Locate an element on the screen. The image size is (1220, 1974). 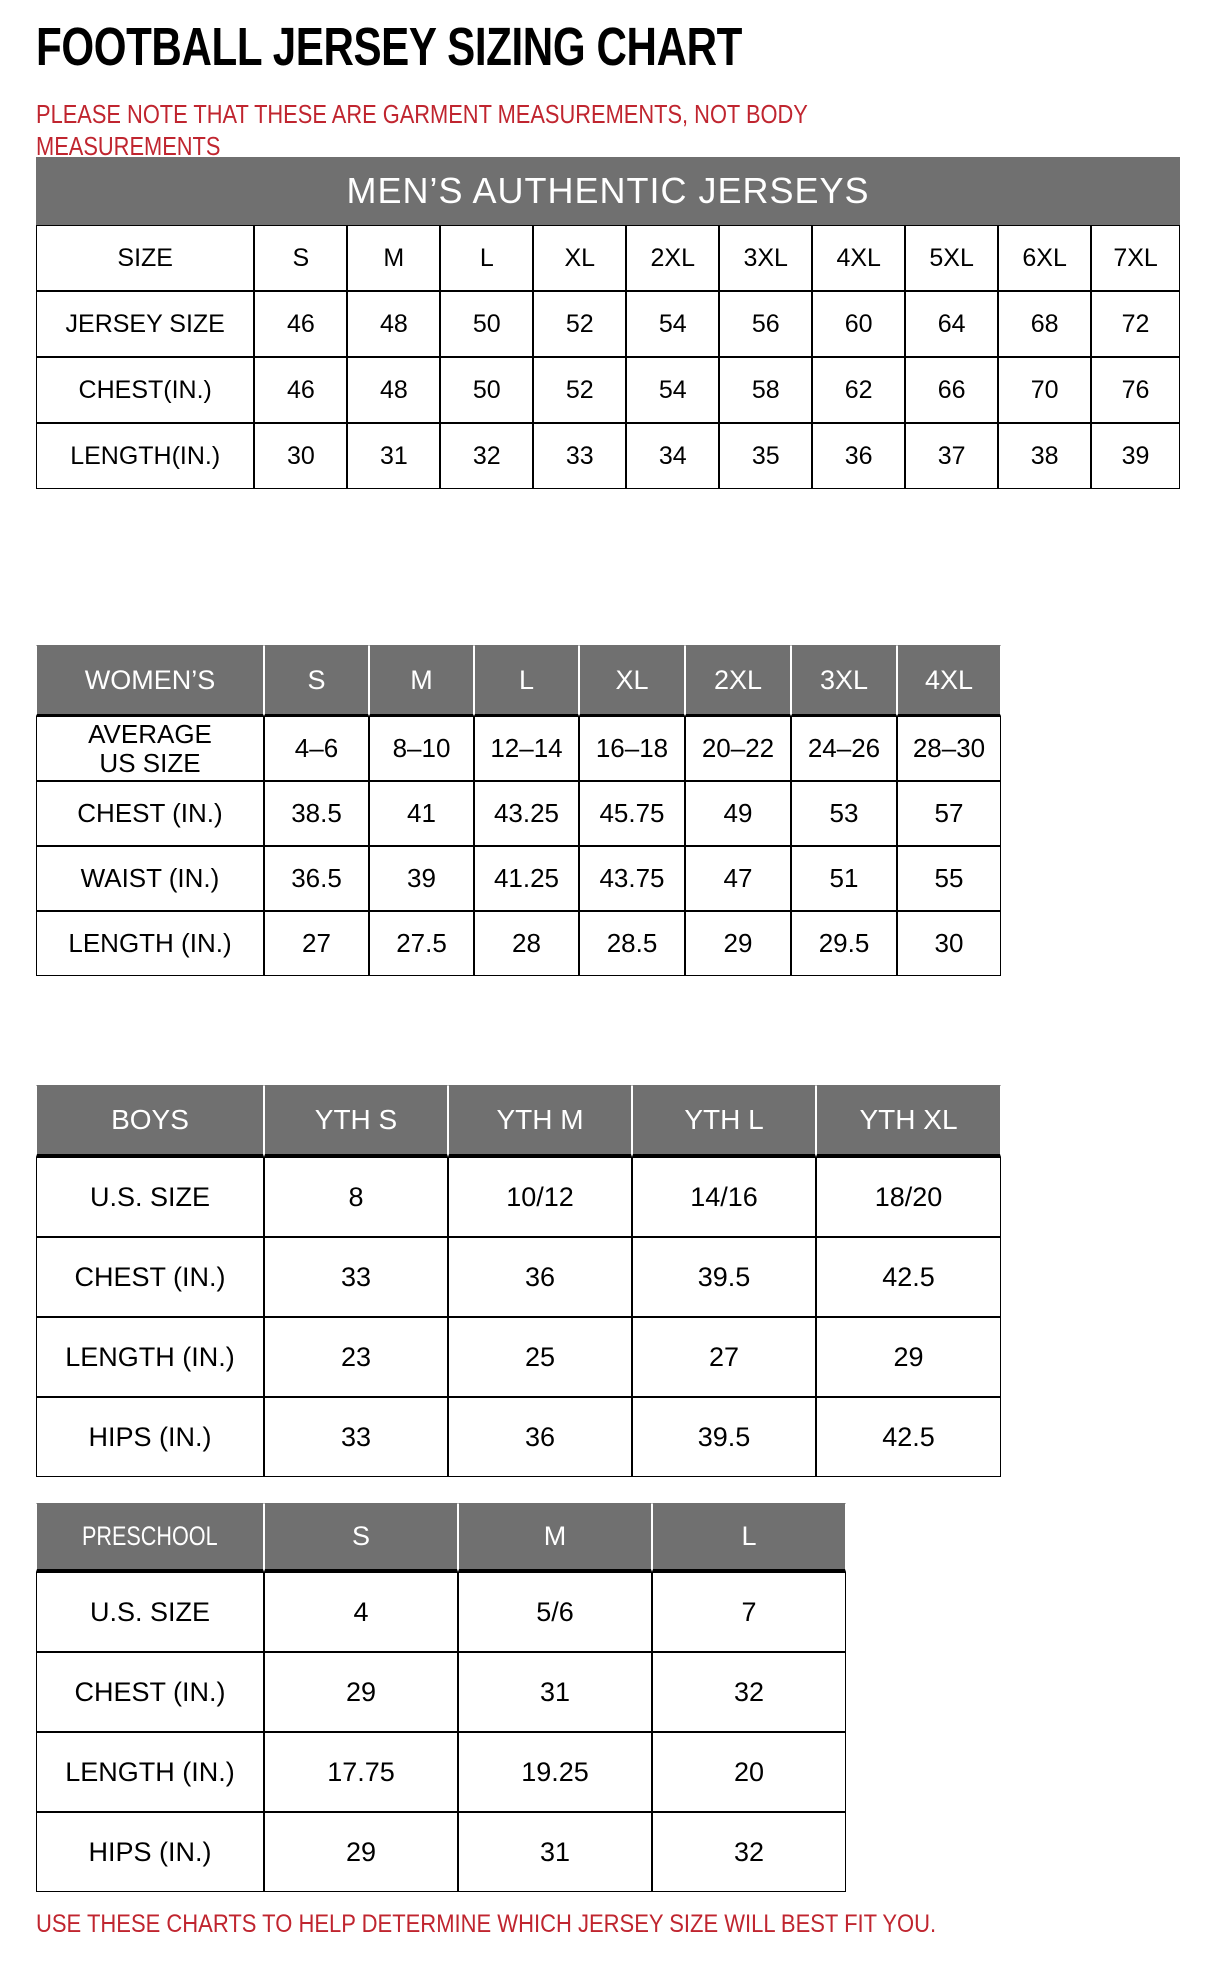
table-cell: 43.25 is located at coordinates (526, 813).